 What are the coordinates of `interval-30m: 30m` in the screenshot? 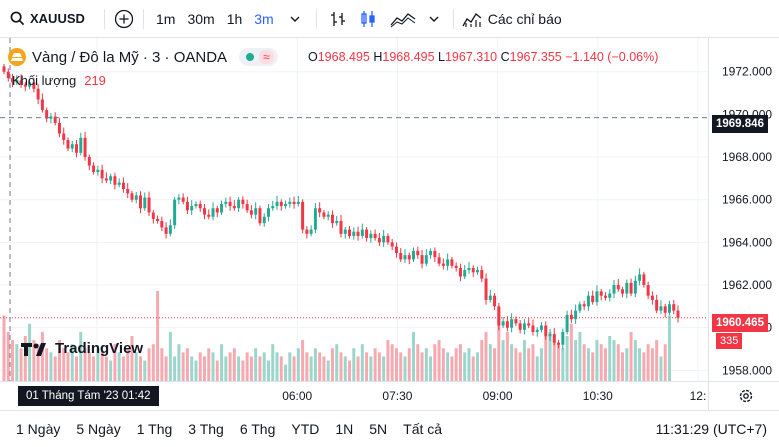 It's located at (201, 18).